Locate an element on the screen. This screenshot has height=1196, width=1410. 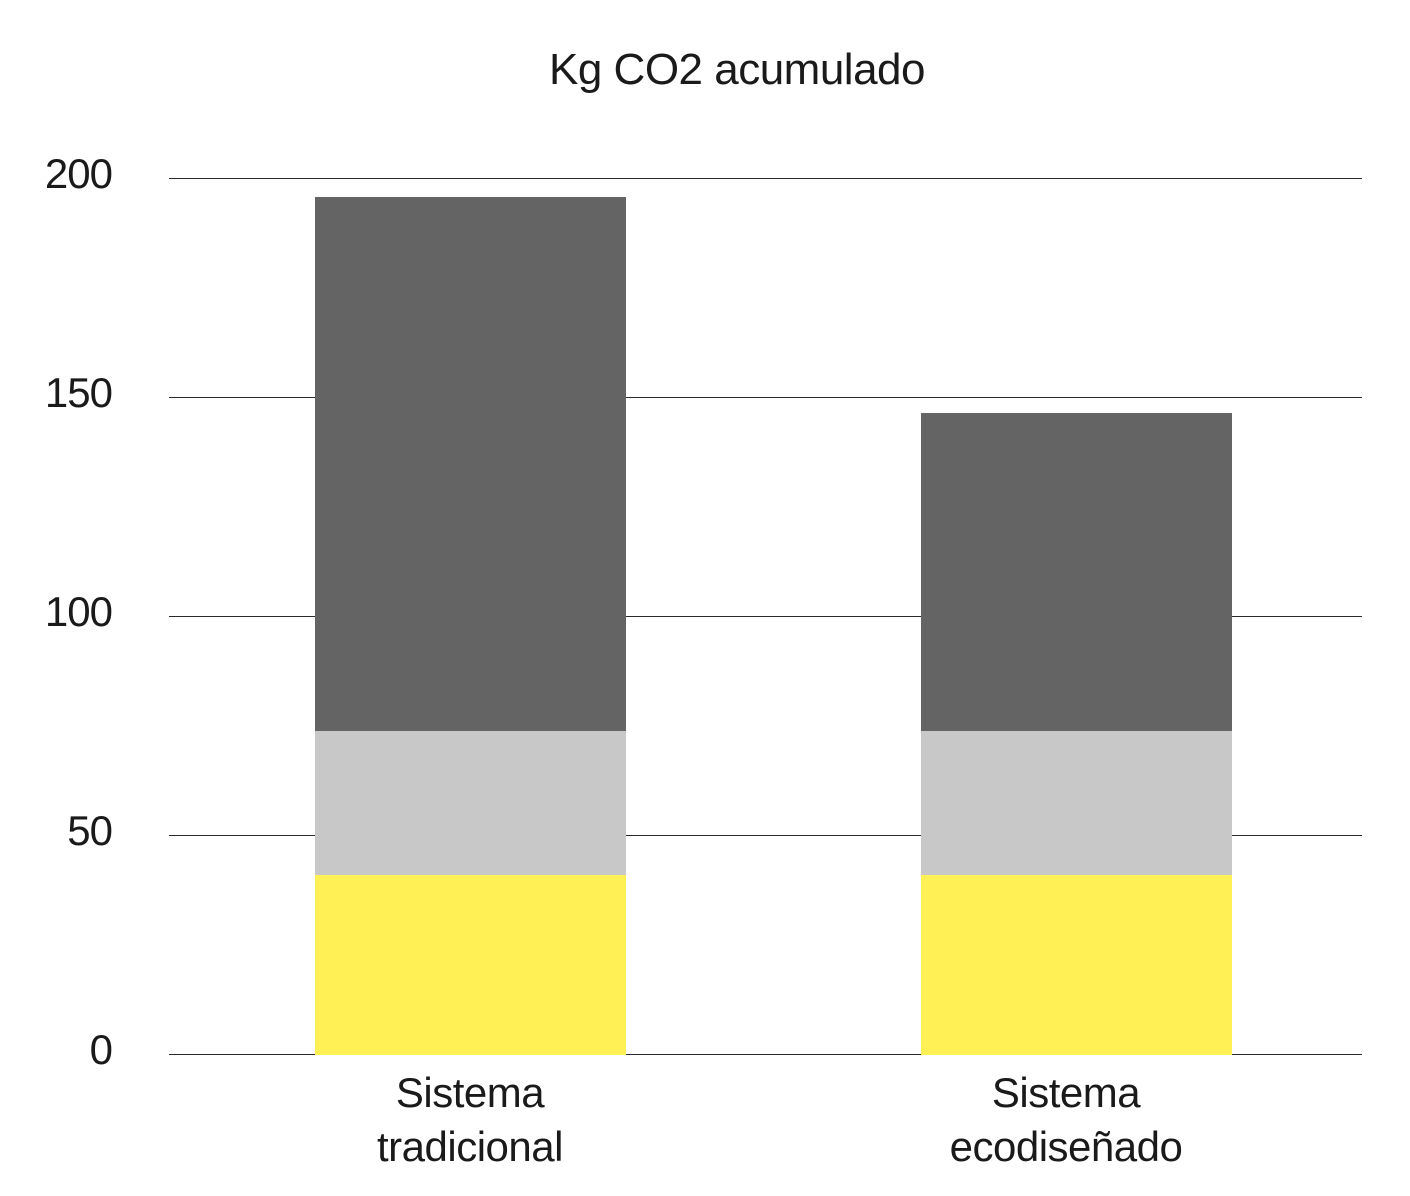
x-label-line2: ecodiseñado is located at coordinates (1066, 1146).